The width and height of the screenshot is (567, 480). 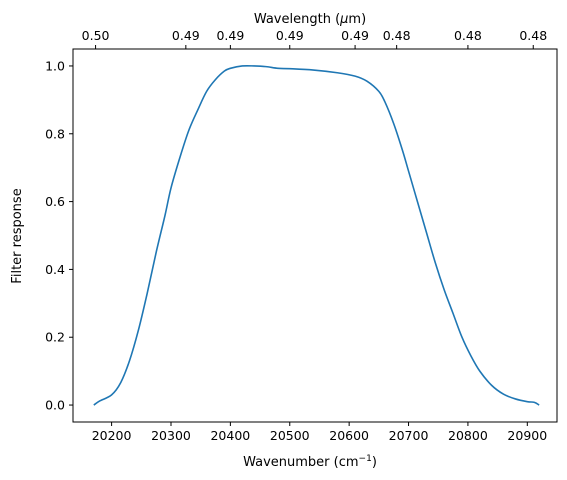 What do you see at coordinates (55, 201) in the screenshot?
I see `y-tick-label: 0.6` at bounding box center [55, 201].